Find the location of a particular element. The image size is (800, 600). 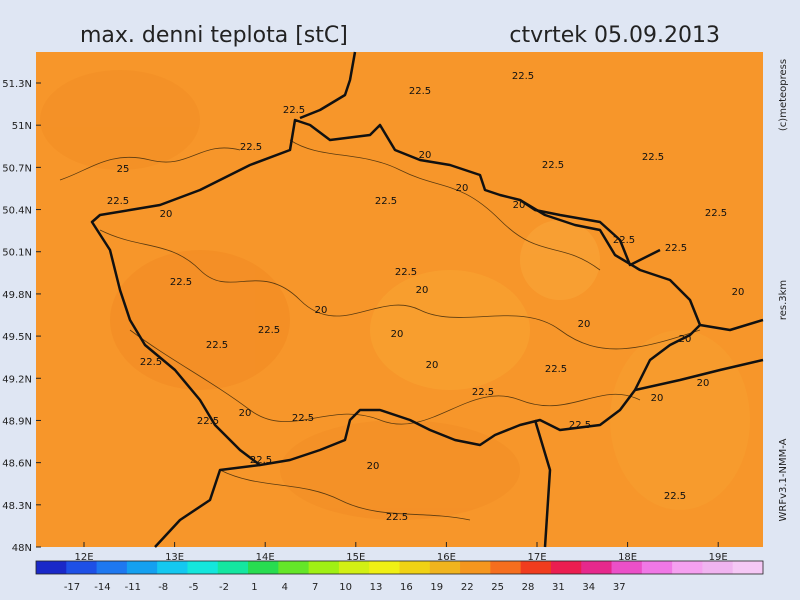

lat-label: 50.4N is located at coordinates (17, 211).